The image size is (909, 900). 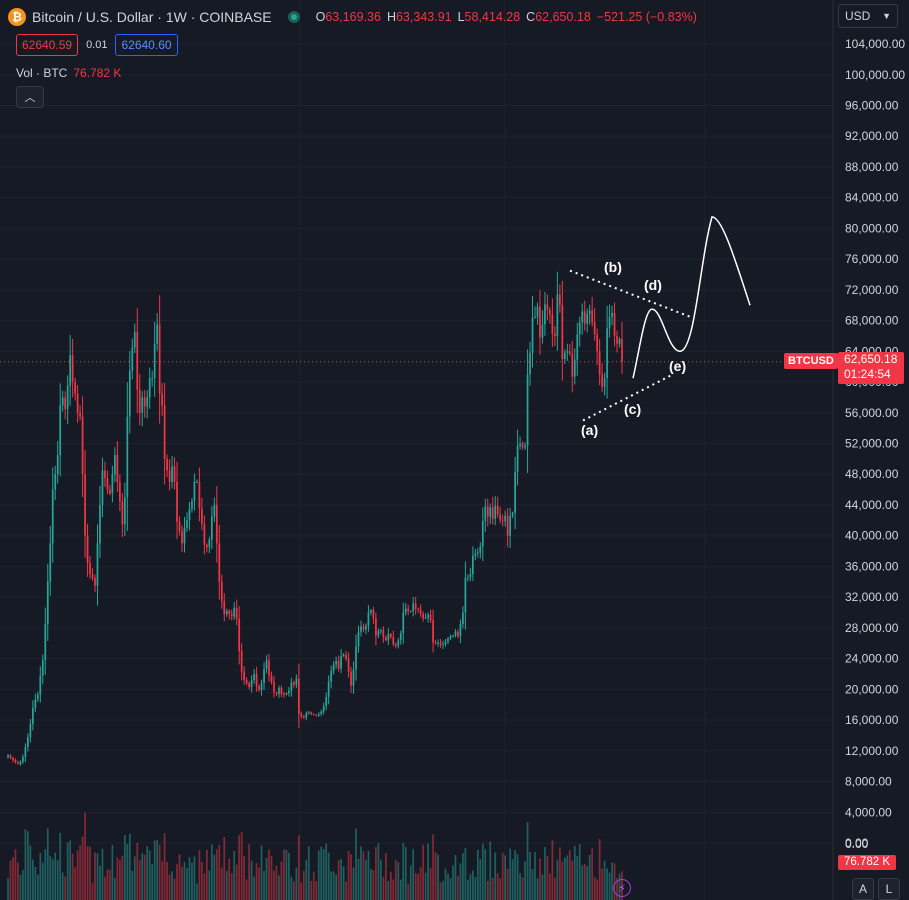 I want to click on sell-button: 62640.59, so click(x=47, y=45).